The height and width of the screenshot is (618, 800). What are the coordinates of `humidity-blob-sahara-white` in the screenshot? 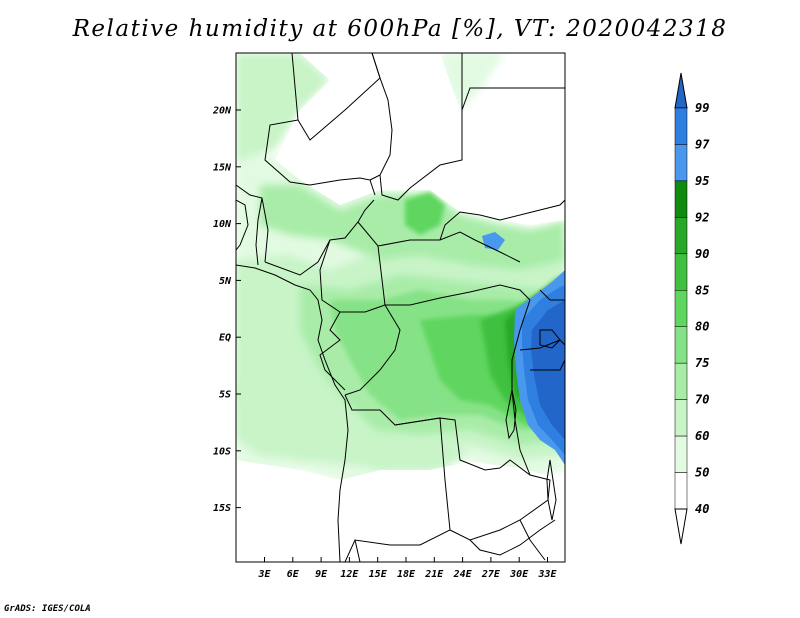 It's located at (420, 139).